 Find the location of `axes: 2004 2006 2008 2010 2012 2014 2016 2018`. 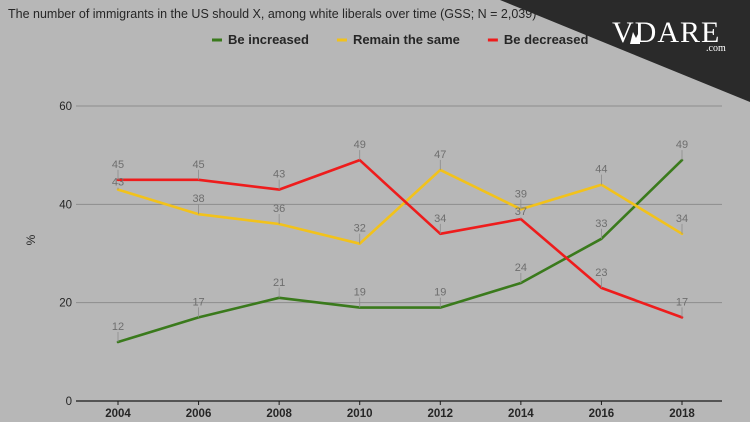

axes: 2004 2006 2008 2010 2012 2014 2016 2018 is located at coordinates (399, 410).